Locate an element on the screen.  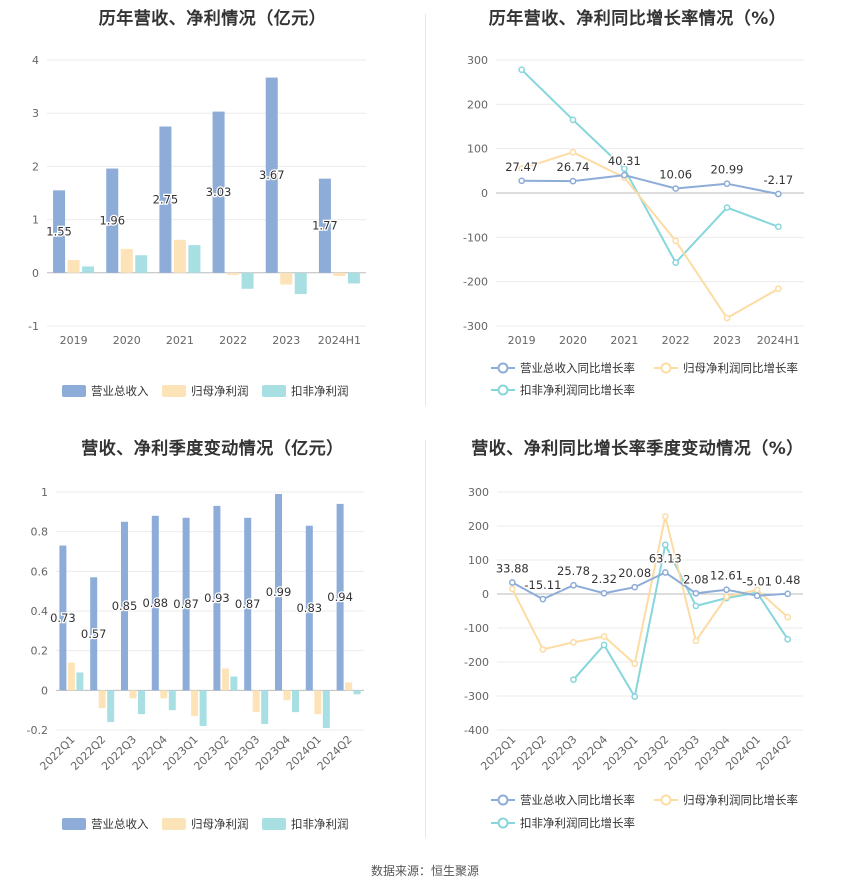
data-label: 0.57 is located at coordinates (94, 634).